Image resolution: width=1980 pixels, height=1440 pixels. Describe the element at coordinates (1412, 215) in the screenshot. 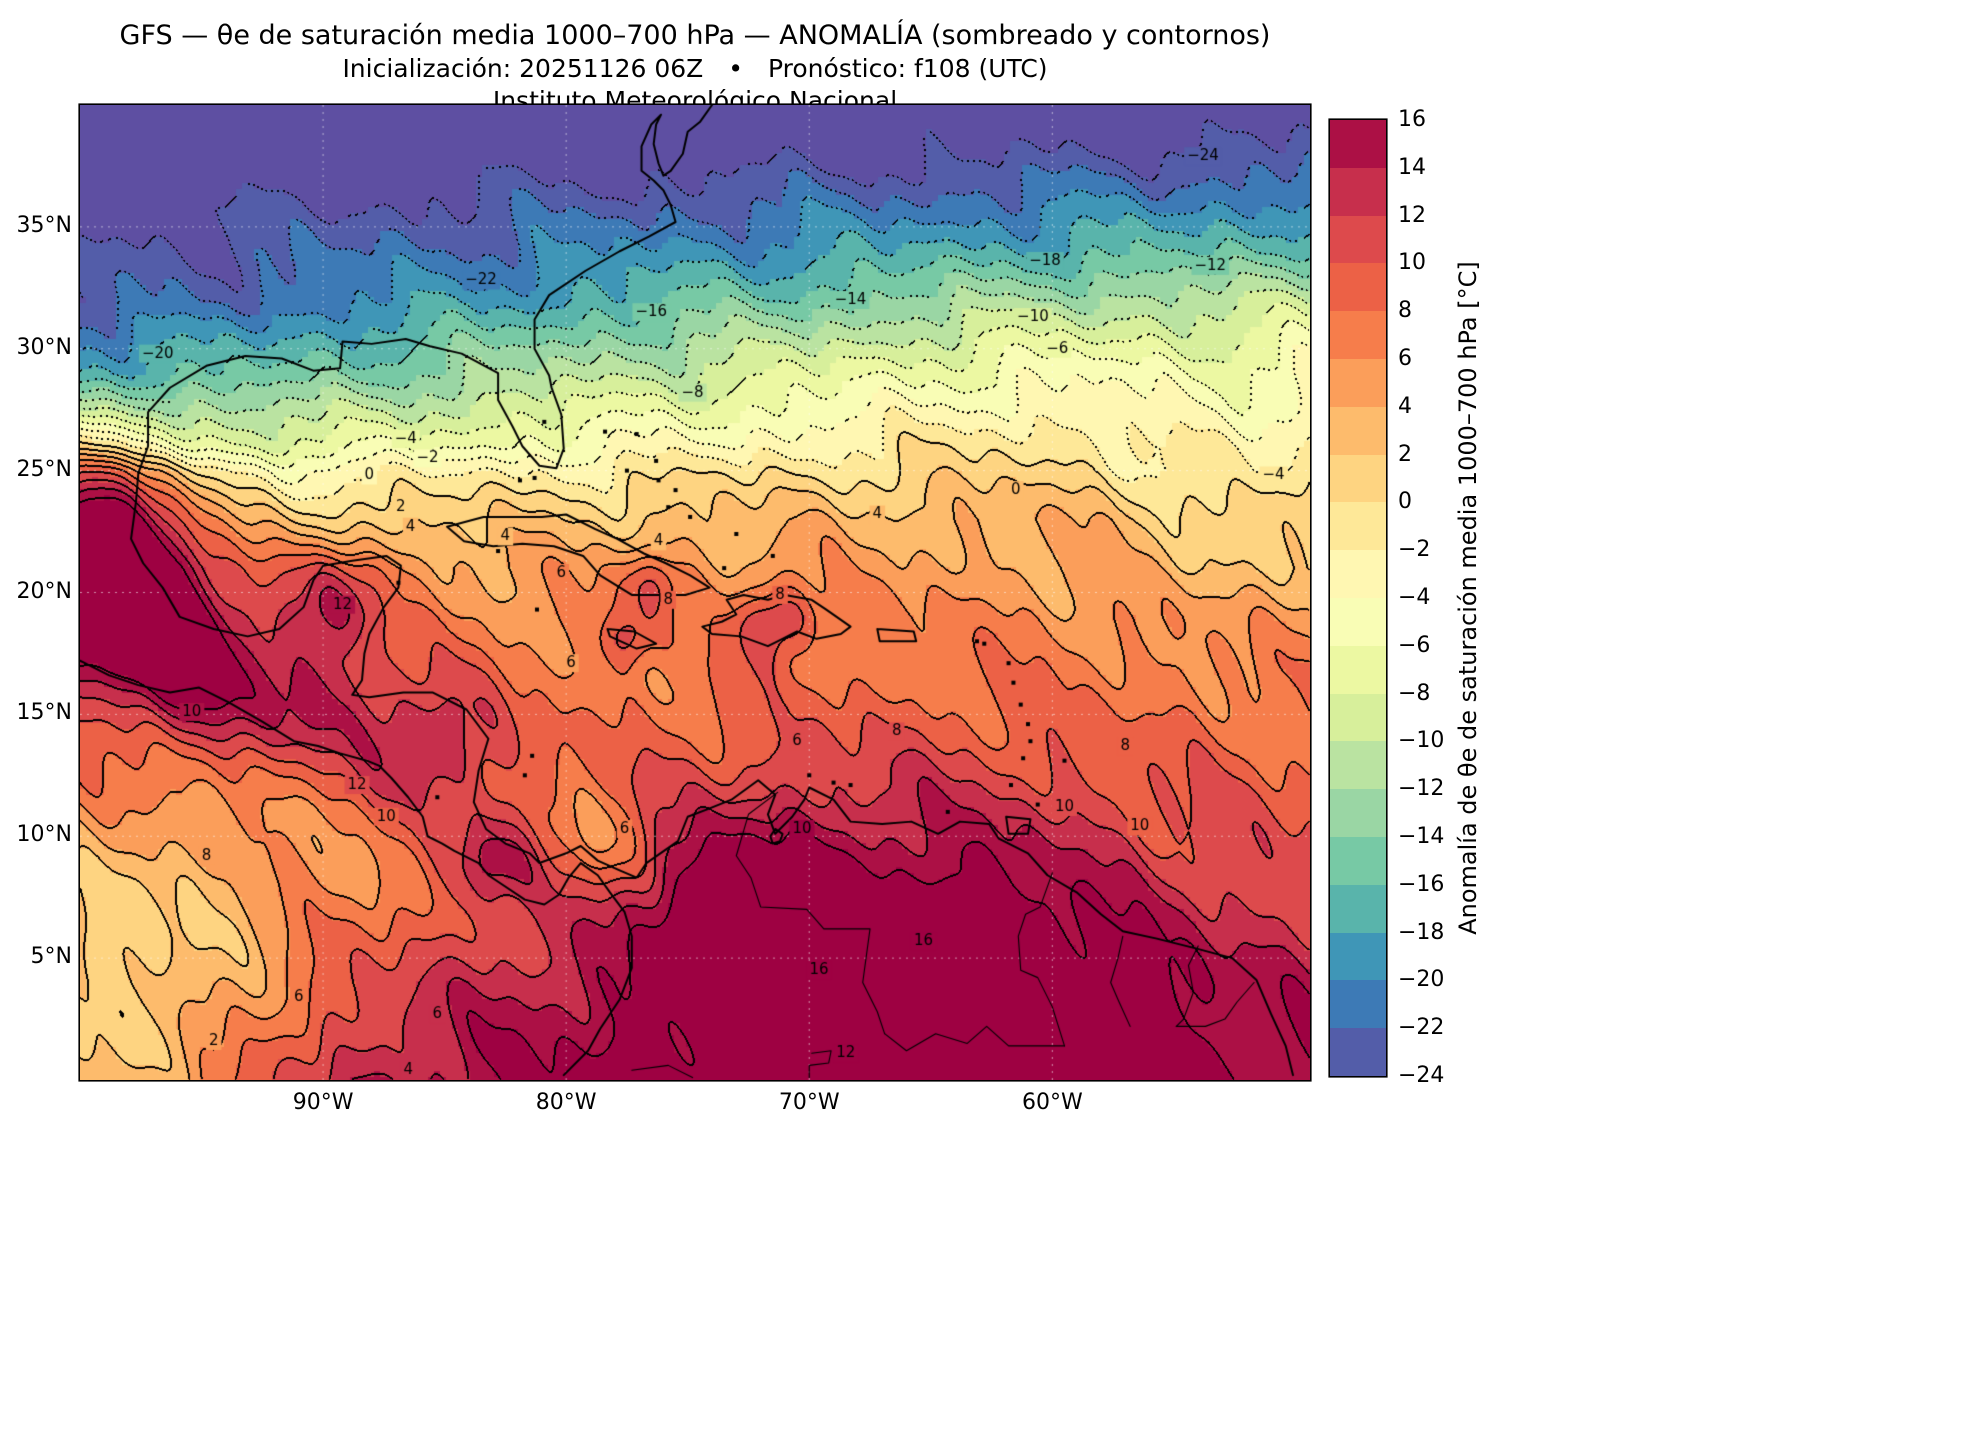

I see `colorbar-tick-label: 12` at that location.